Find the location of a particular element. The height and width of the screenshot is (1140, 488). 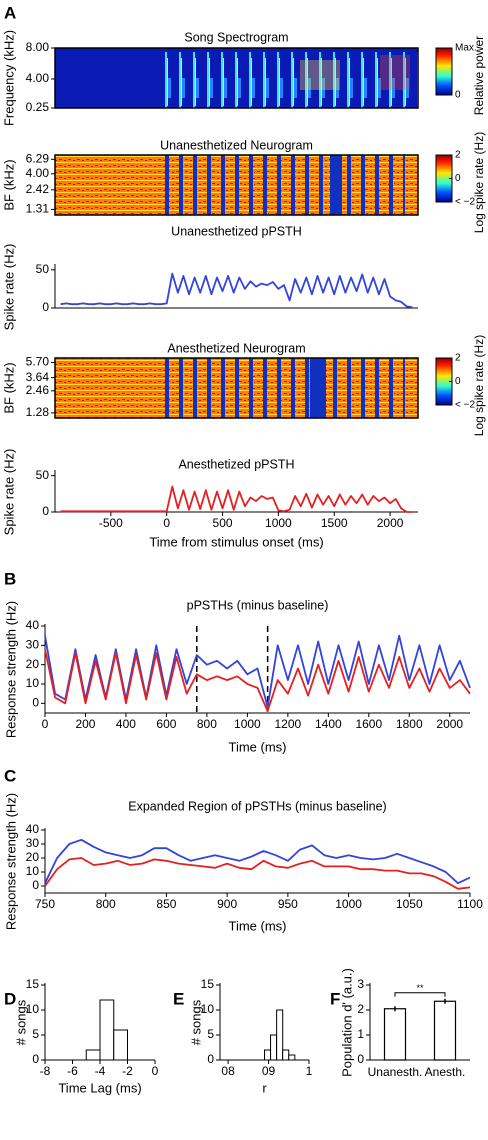

x-tick-label: 1100 is located at coordinates (470, 904).